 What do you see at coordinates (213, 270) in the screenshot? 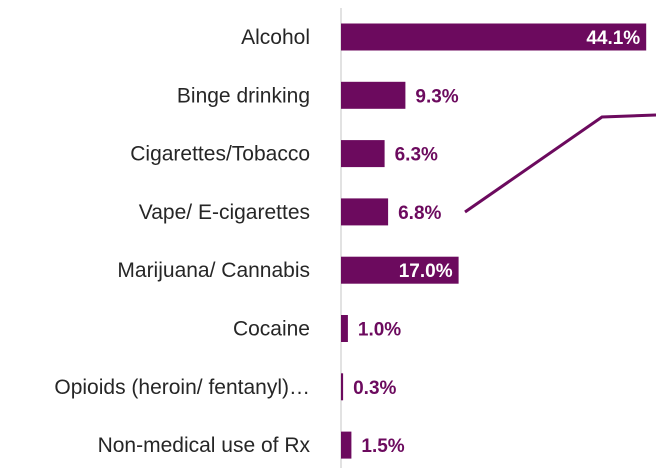
I see `category-label: Marijuana/ Cannabis` at bounding box center [213, 270].